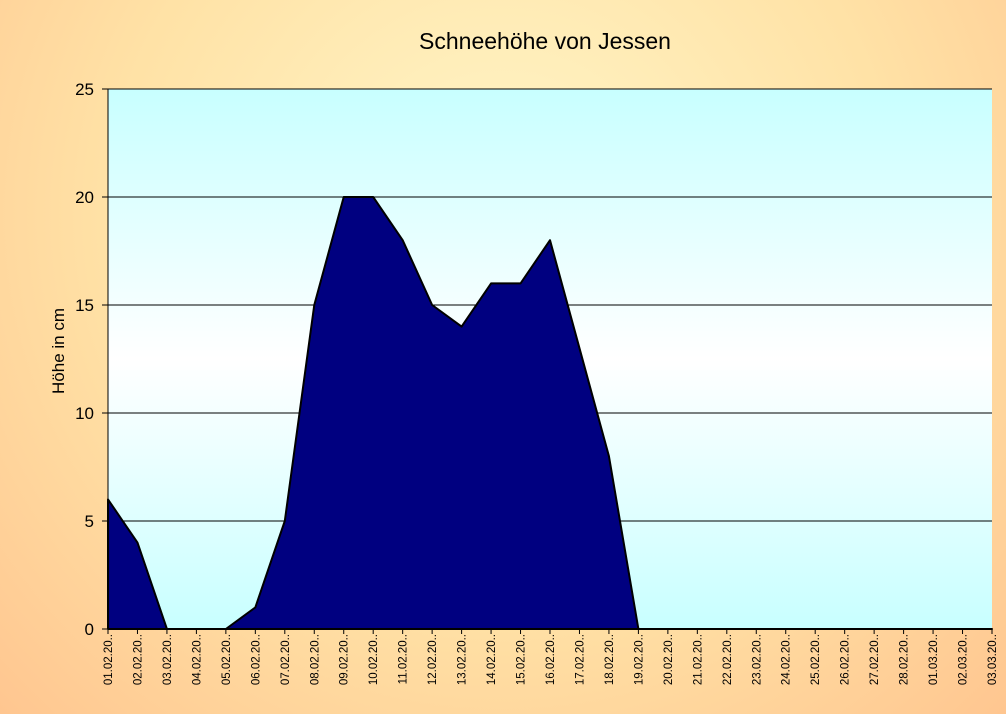 The width and height of the screenshot is (1006, 714). Describe the element at coordinates (551, 659) in the screenshot. I see `x-tick-label: 16.02.20..` at that location.